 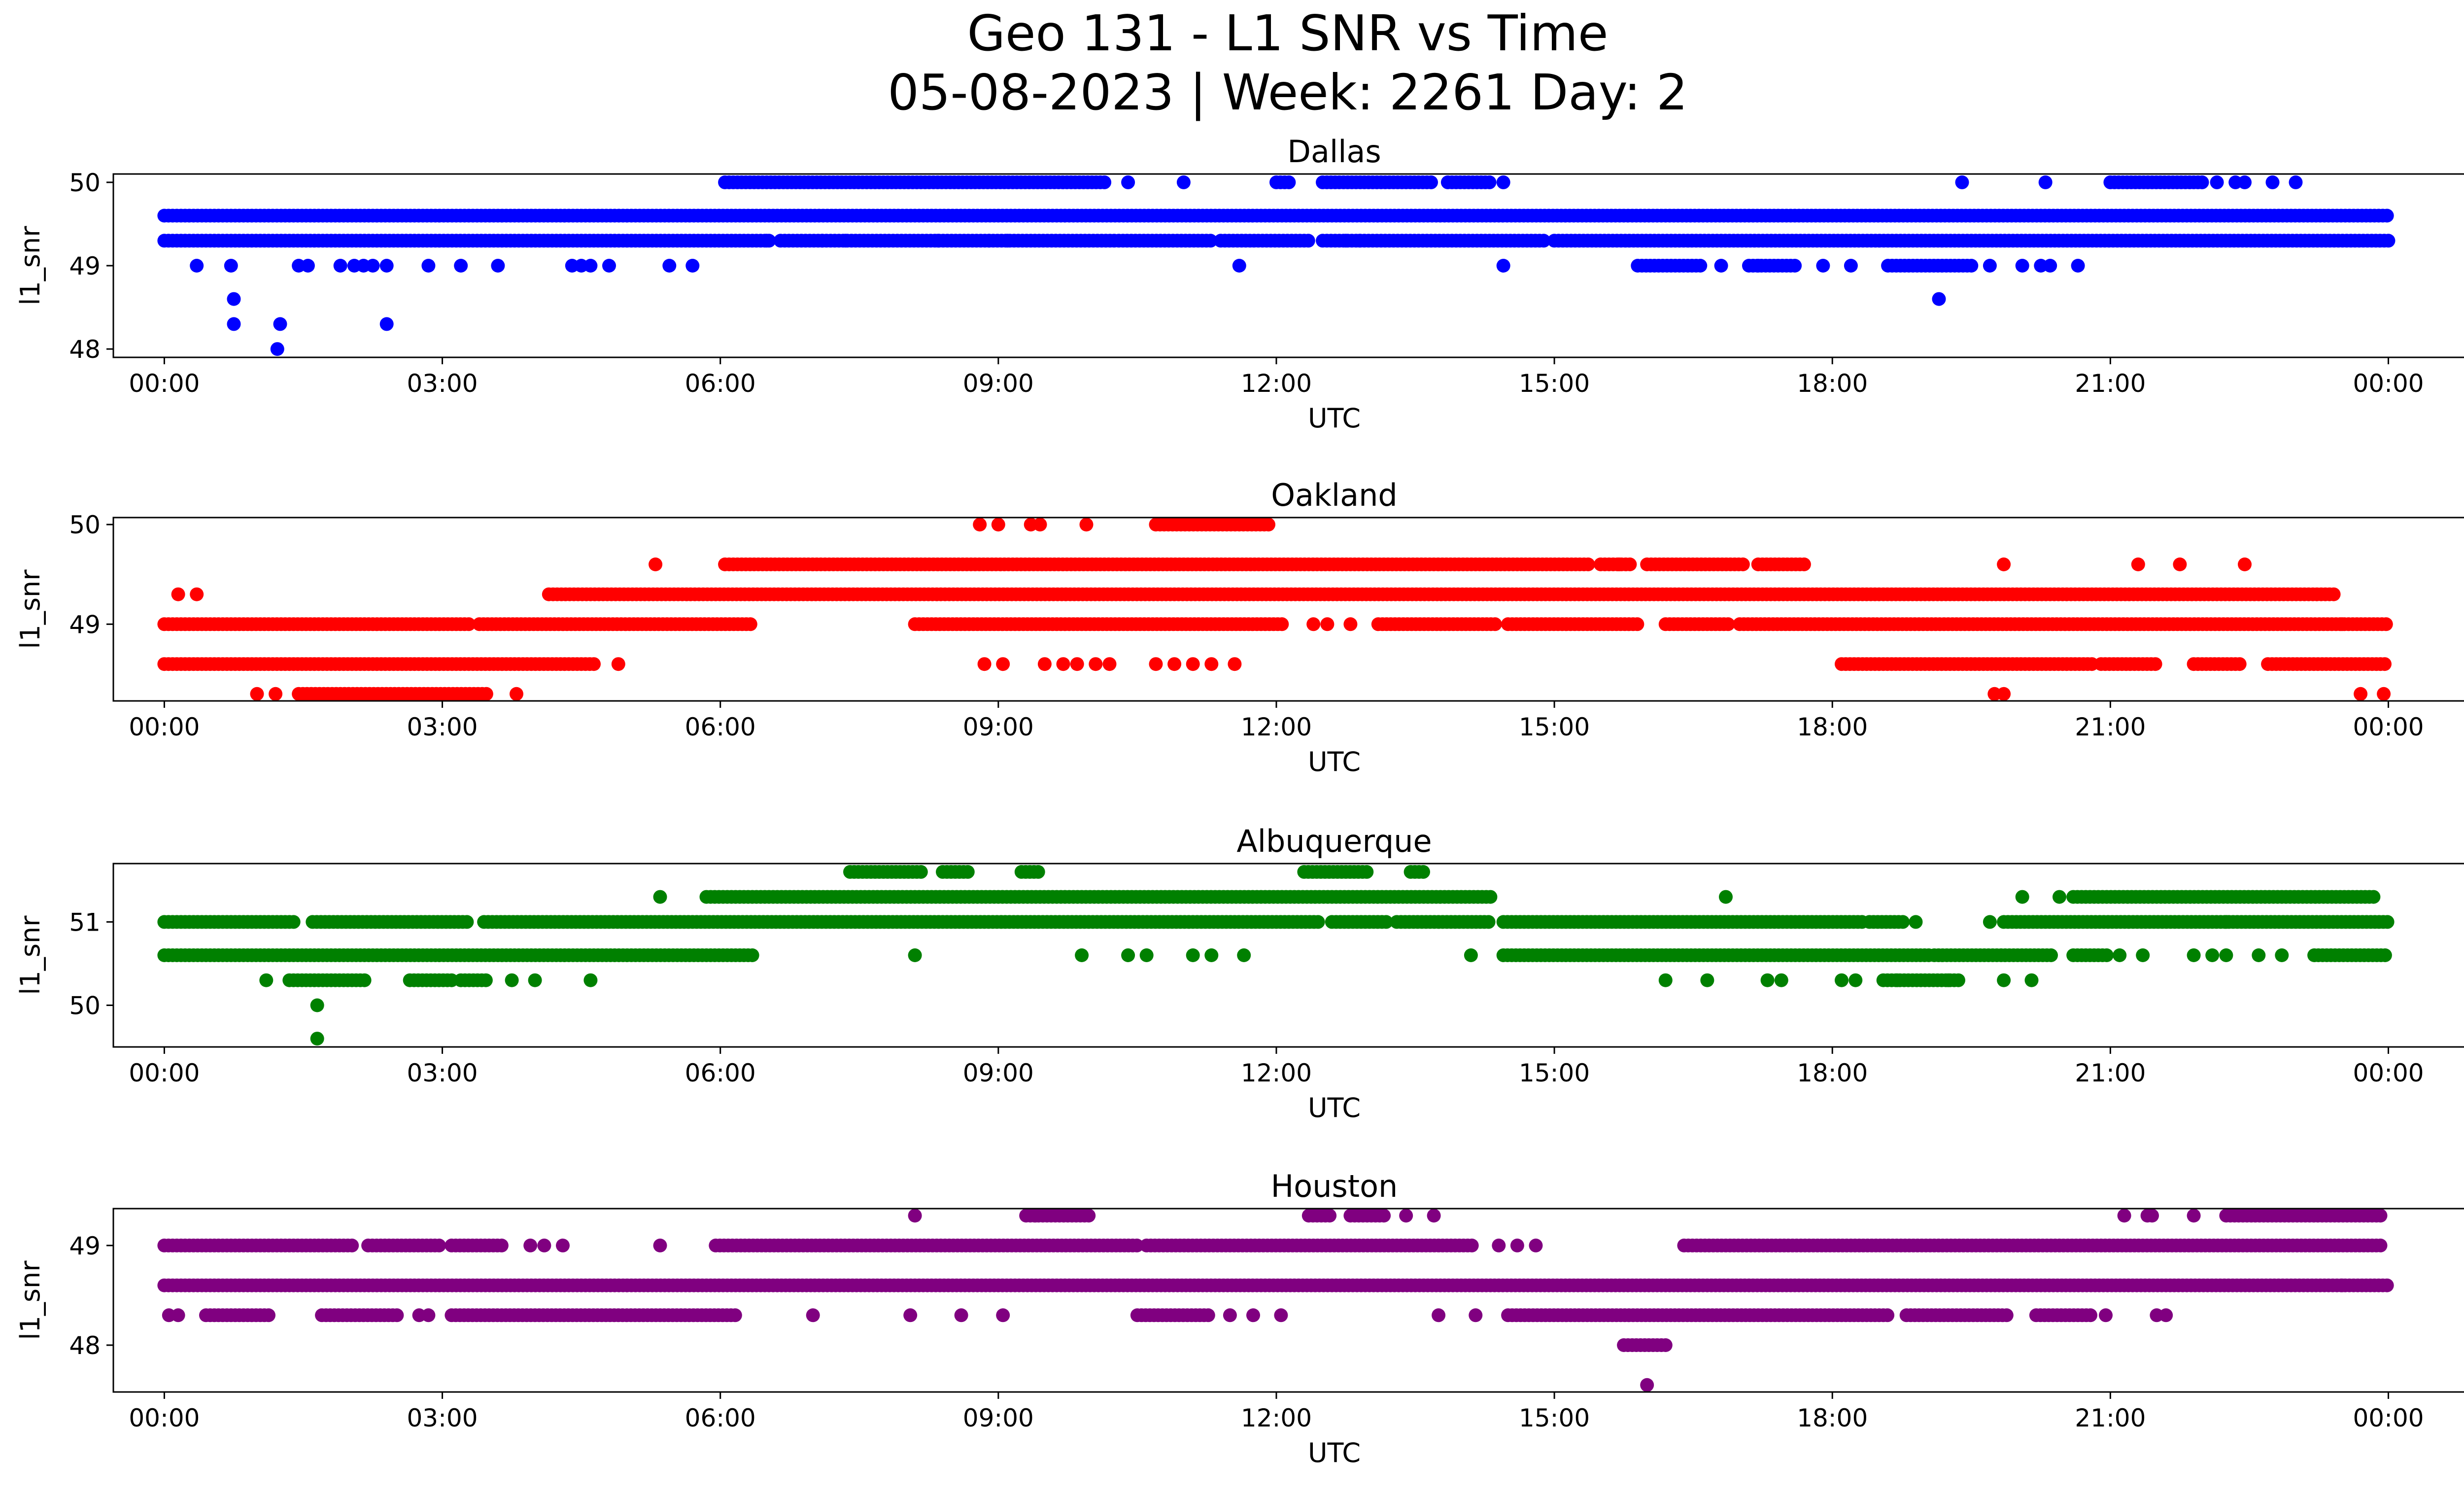 I want to click on y-tick-label: 50, so click(x=85, y=1005).